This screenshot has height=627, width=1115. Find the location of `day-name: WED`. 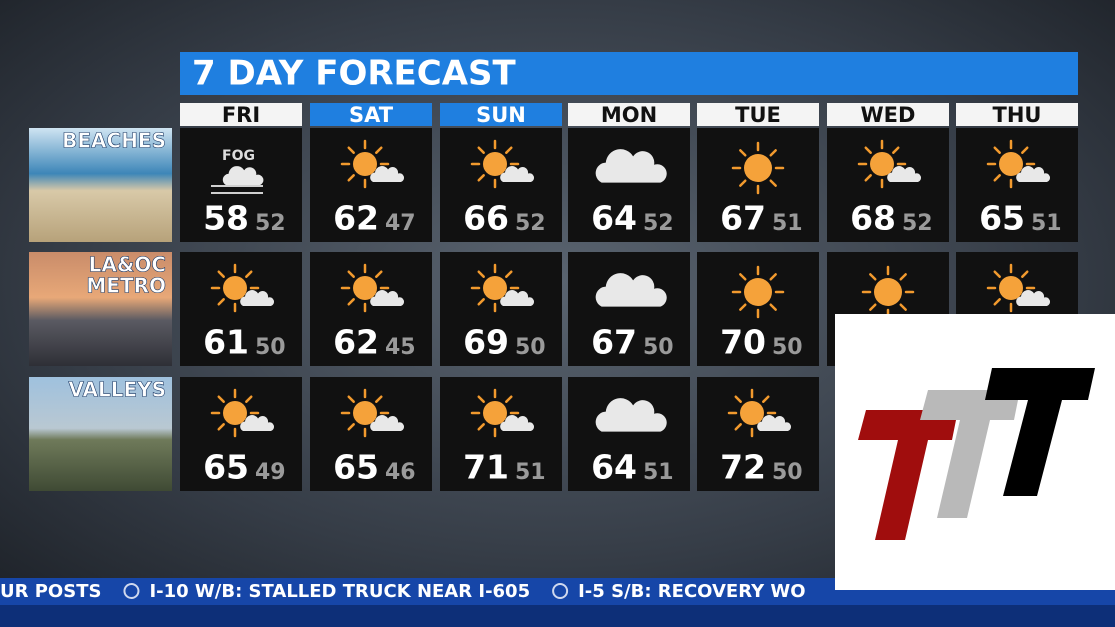

day-name: WED is located at coordinates (888, 115).